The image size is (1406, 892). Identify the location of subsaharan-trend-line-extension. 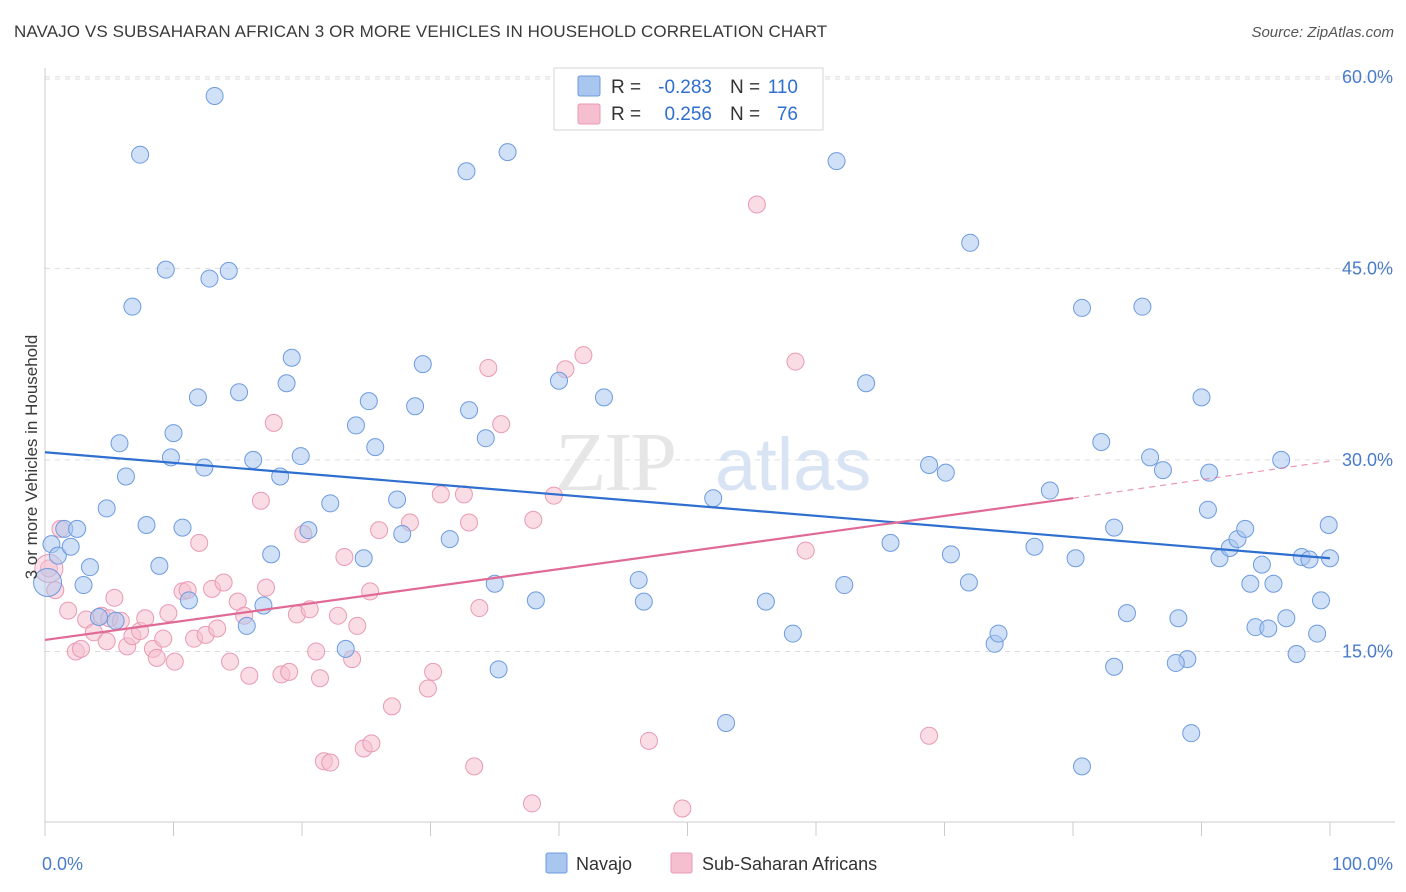
(1201, 479).